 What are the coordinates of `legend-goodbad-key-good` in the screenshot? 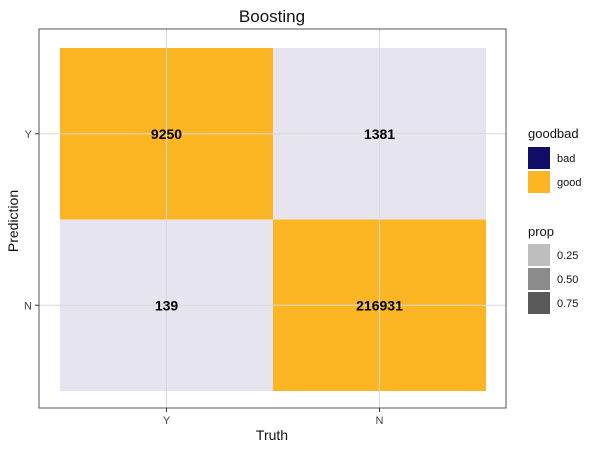 It's located at (539, 182).